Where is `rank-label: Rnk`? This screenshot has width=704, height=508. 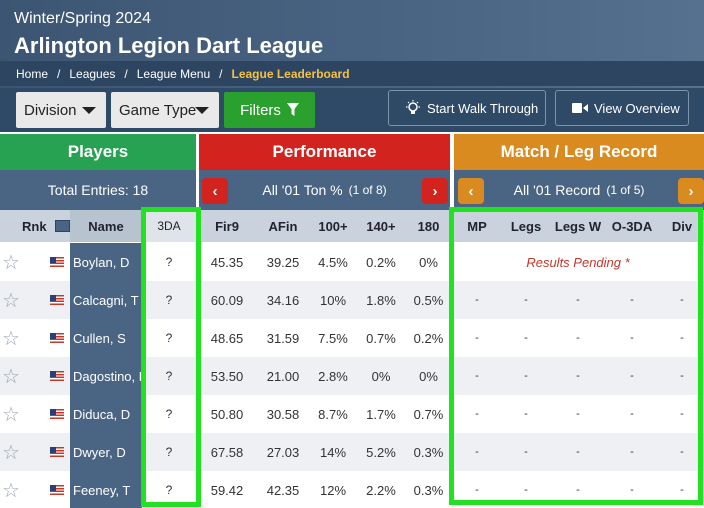
rank-label: Rnk is located at coordinates (34, 226).